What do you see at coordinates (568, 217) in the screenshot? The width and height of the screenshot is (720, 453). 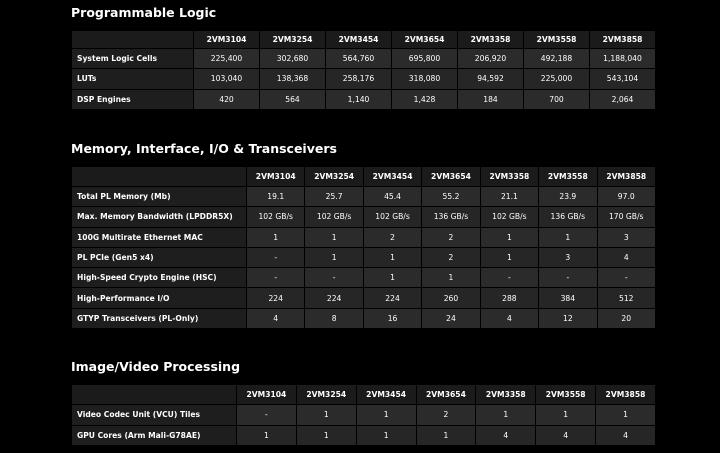 I see `cell: 136 GB/s` at bounding box center [568, 217].